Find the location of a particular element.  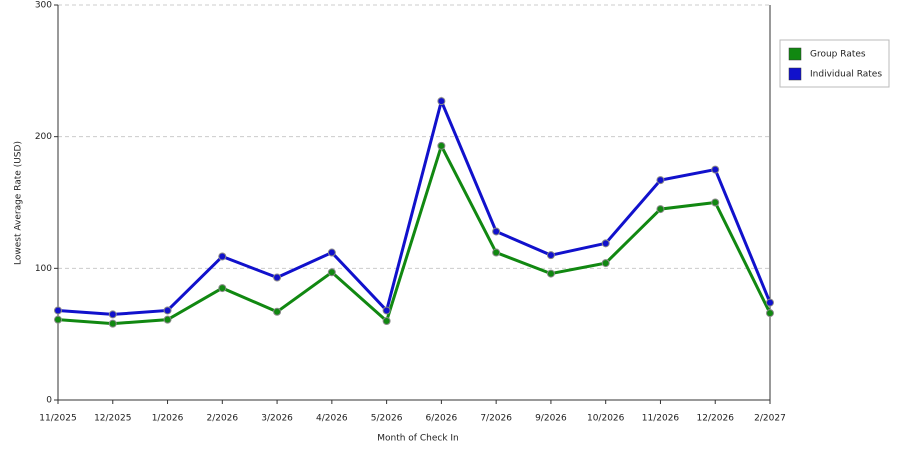

x-tick-label: 11/2026 is located at coordinates (661, 419).